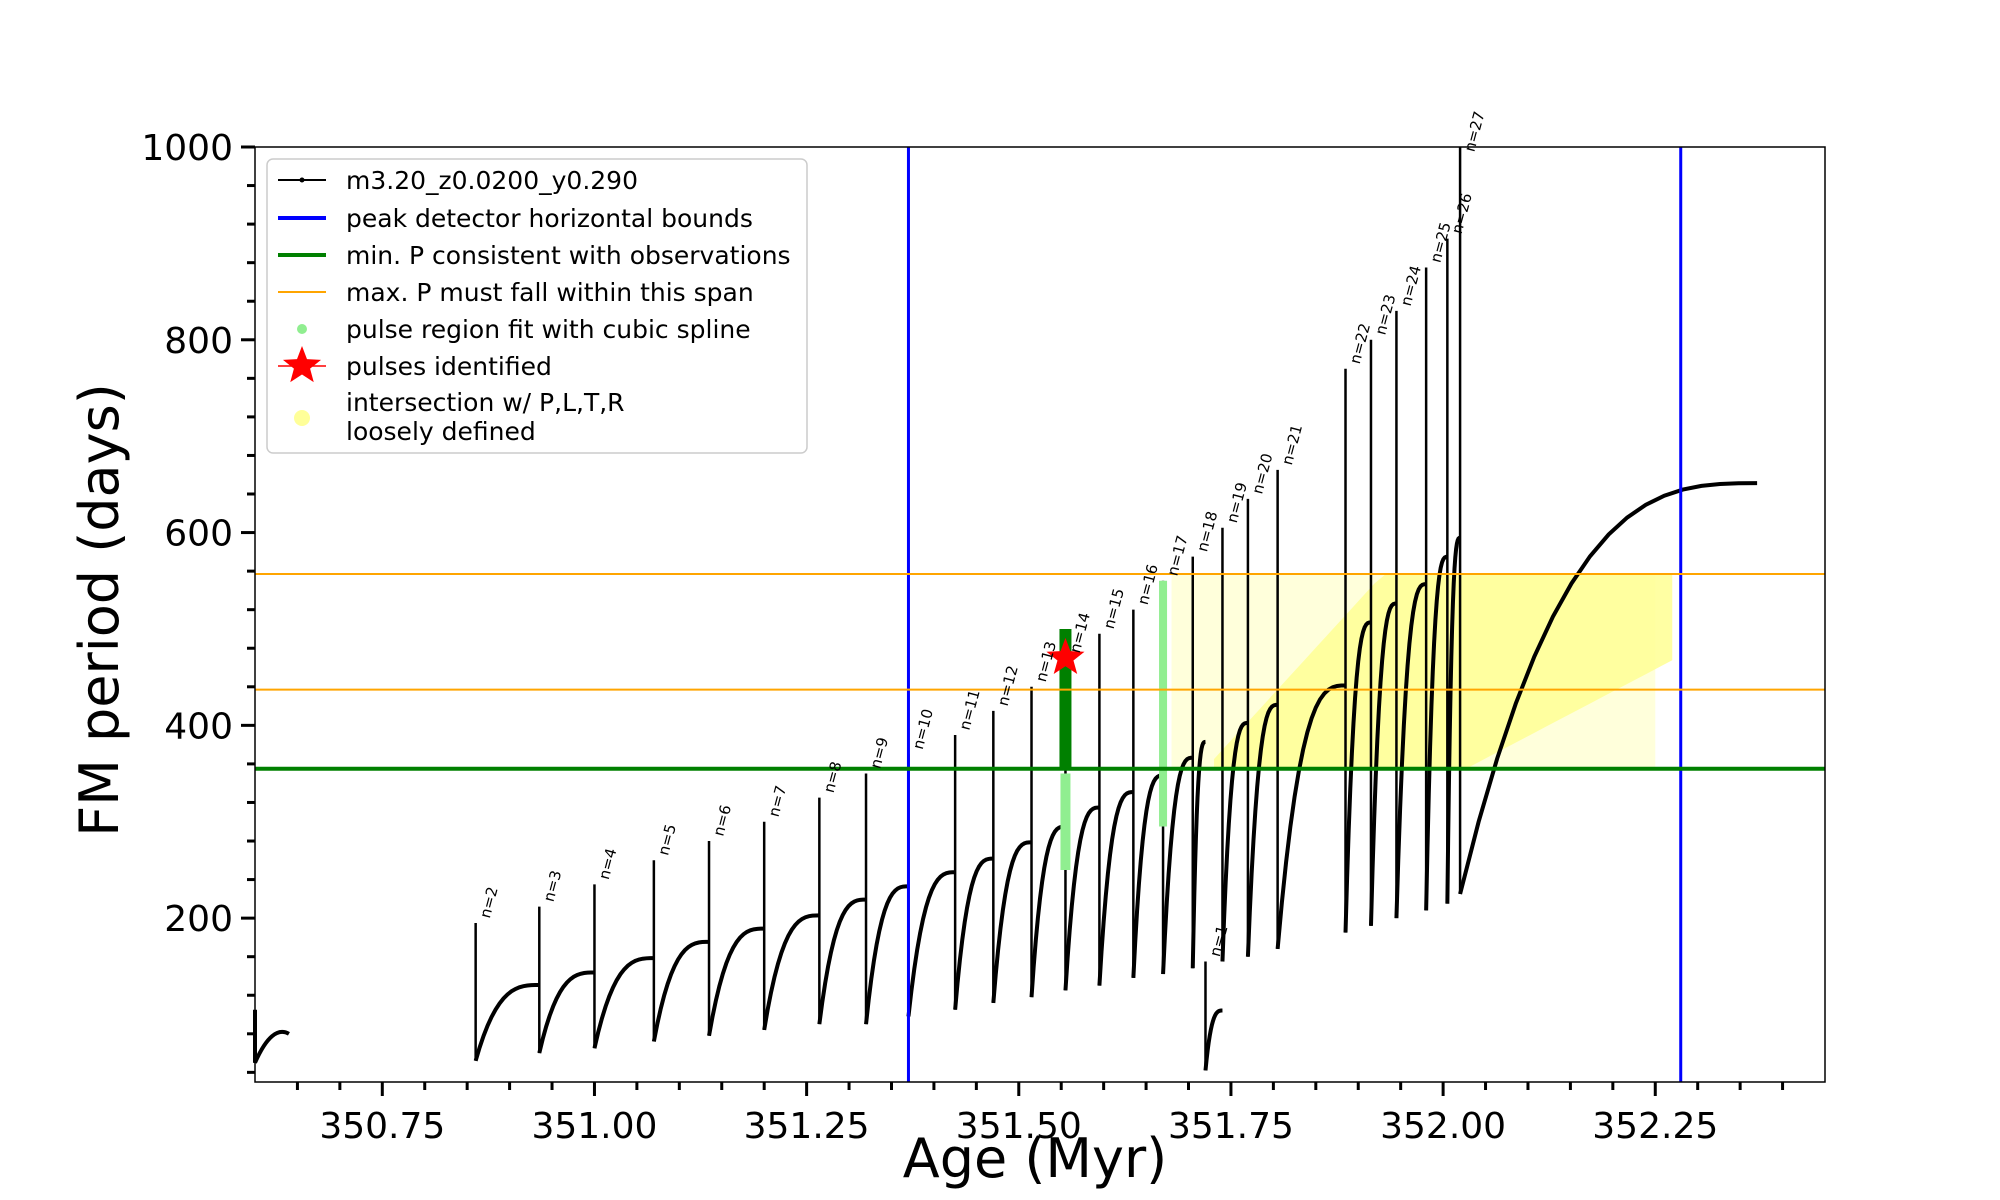  Describe the element at coordinates (1019, 1126) in the screenshot. I see `x-tick-label: 351.50` at that location.